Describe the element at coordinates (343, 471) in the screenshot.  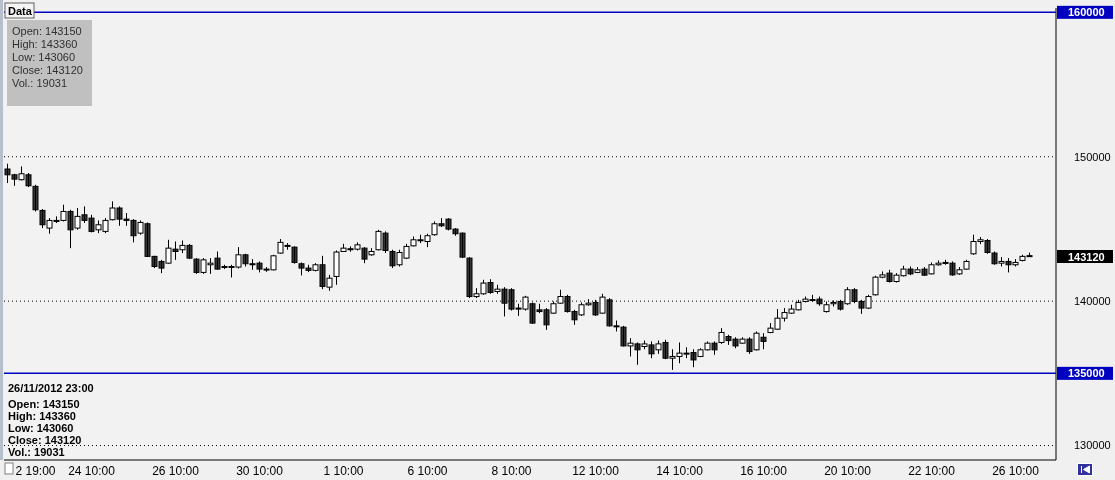
I see `x-tick-label: 1 10:00` at that location.